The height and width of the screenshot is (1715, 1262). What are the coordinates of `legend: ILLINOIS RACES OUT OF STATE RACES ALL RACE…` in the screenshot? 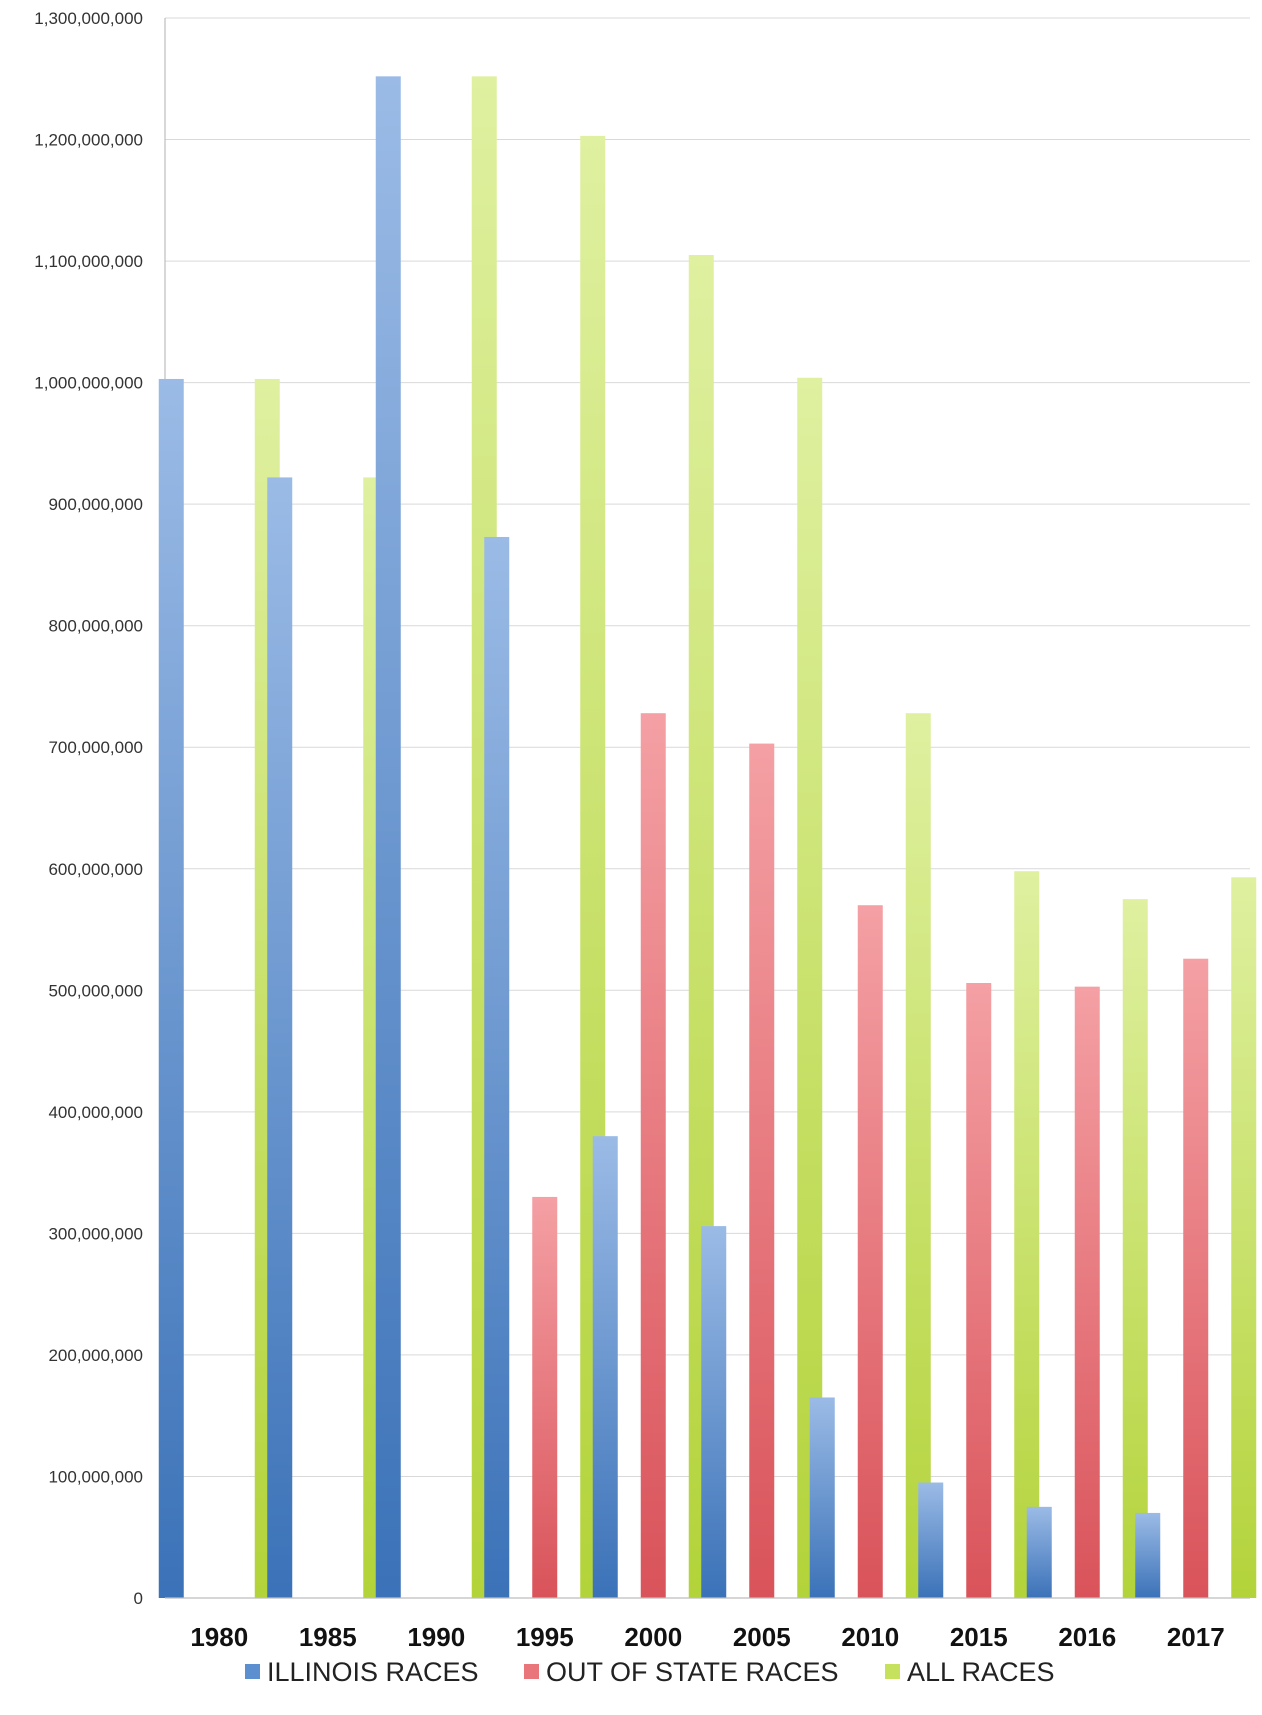 It's located at (650, 1672).